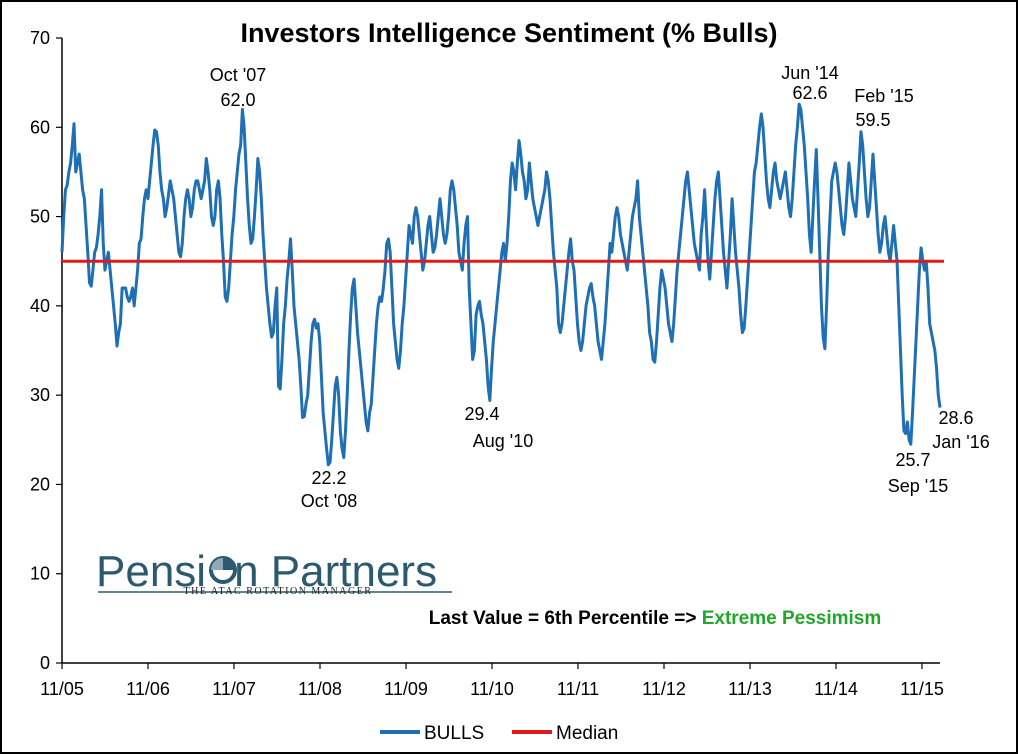  What do you see at coordinates (40, 484) in the screenshot?
I see `y-tick-label: 20` at bounding box center [40, 484].